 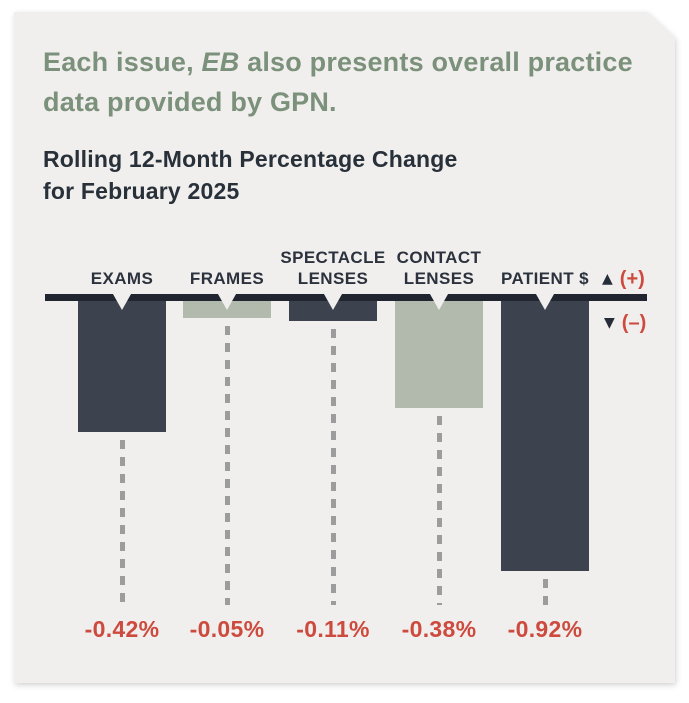 I want to click on down-triangle-icon: ▼, so click(x=609, y=323).